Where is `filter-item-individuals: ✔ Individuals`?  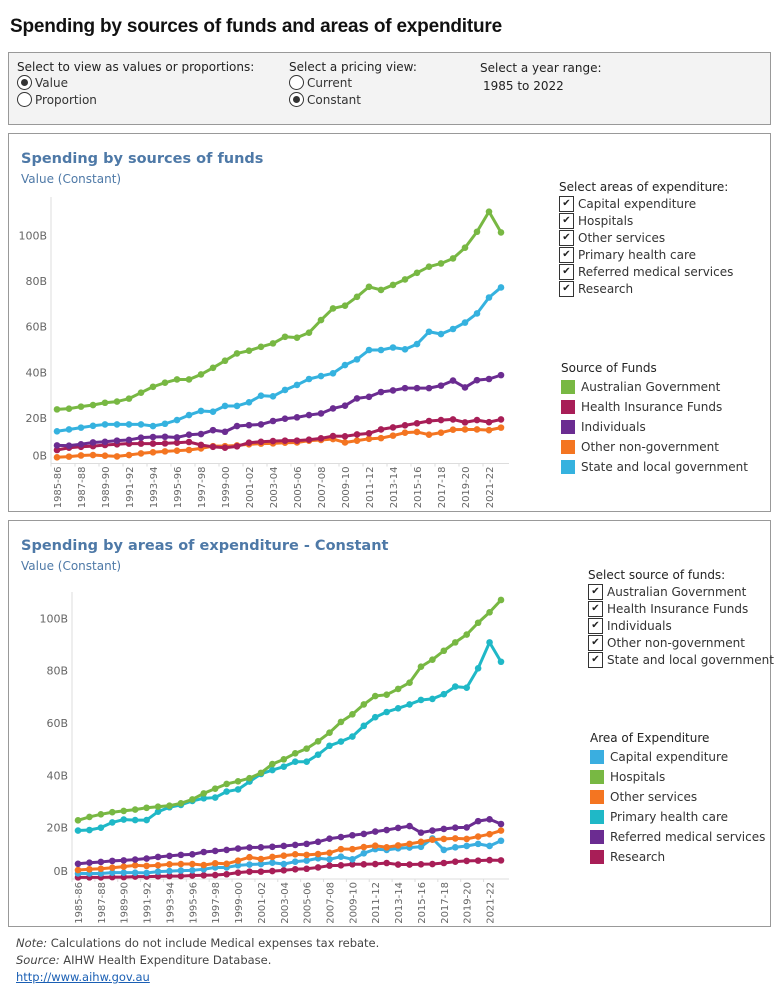 filter-item-individuals: ✔ Individuals is located at coordinates (681, 625).